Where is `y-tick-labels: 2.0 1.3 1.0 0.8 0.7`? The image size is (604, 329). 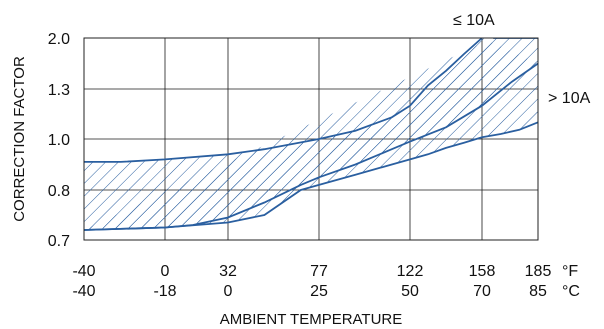 y-tick-labels: 2.0 1.3 1.0 0.8 0.7 is located at coordinates (59, 140).